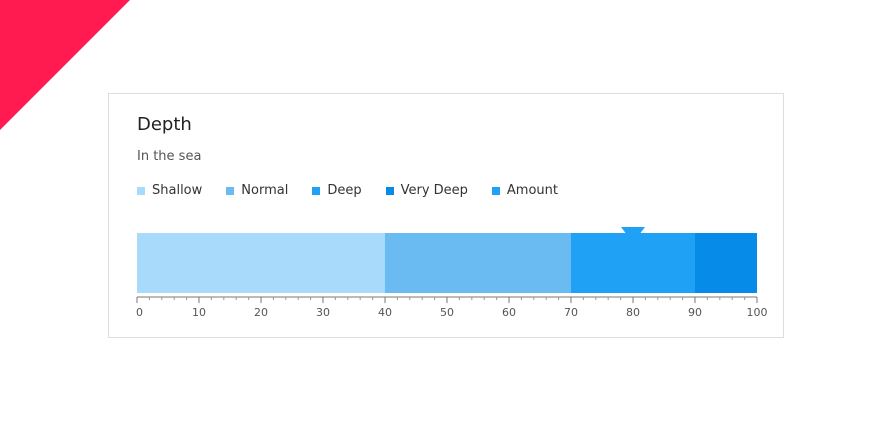  I want to click on legend-swatch-very-deep, so click(389, 190).